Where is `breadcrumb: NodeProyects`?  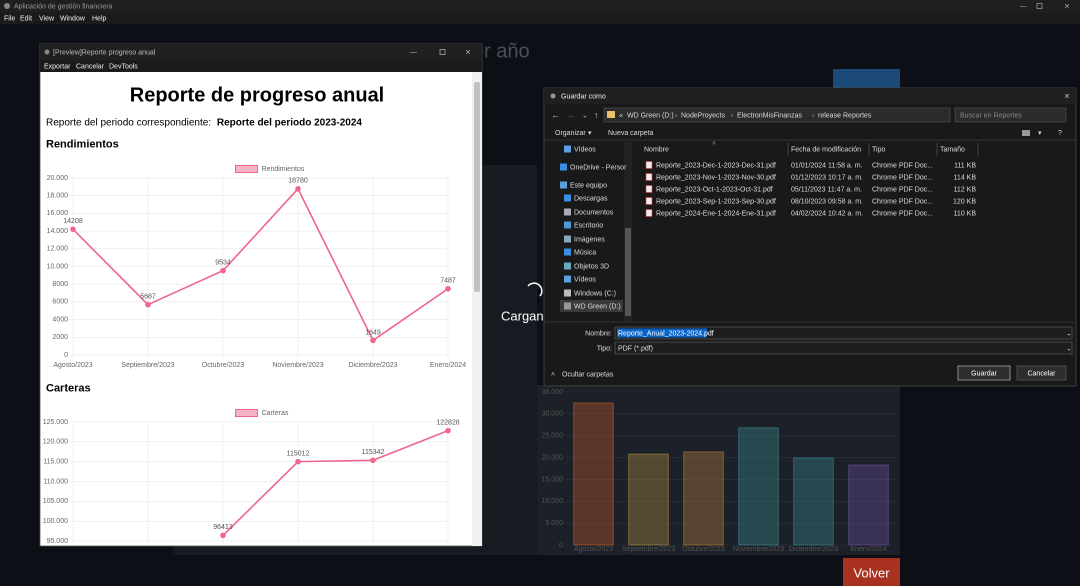 breadcrumb: NodeProyects is located at coordinates (703, 115).